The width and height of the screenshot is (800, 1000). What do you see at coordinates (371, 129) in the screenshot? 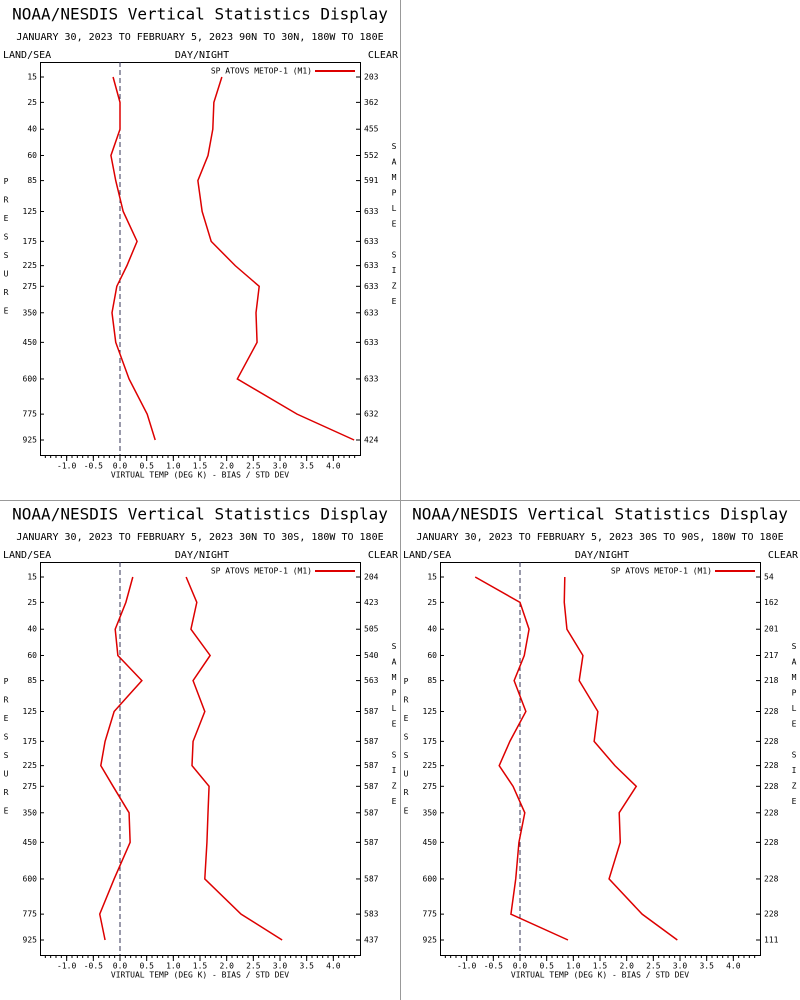
I see `sample-size: 455` at bounding box center [371, 129].